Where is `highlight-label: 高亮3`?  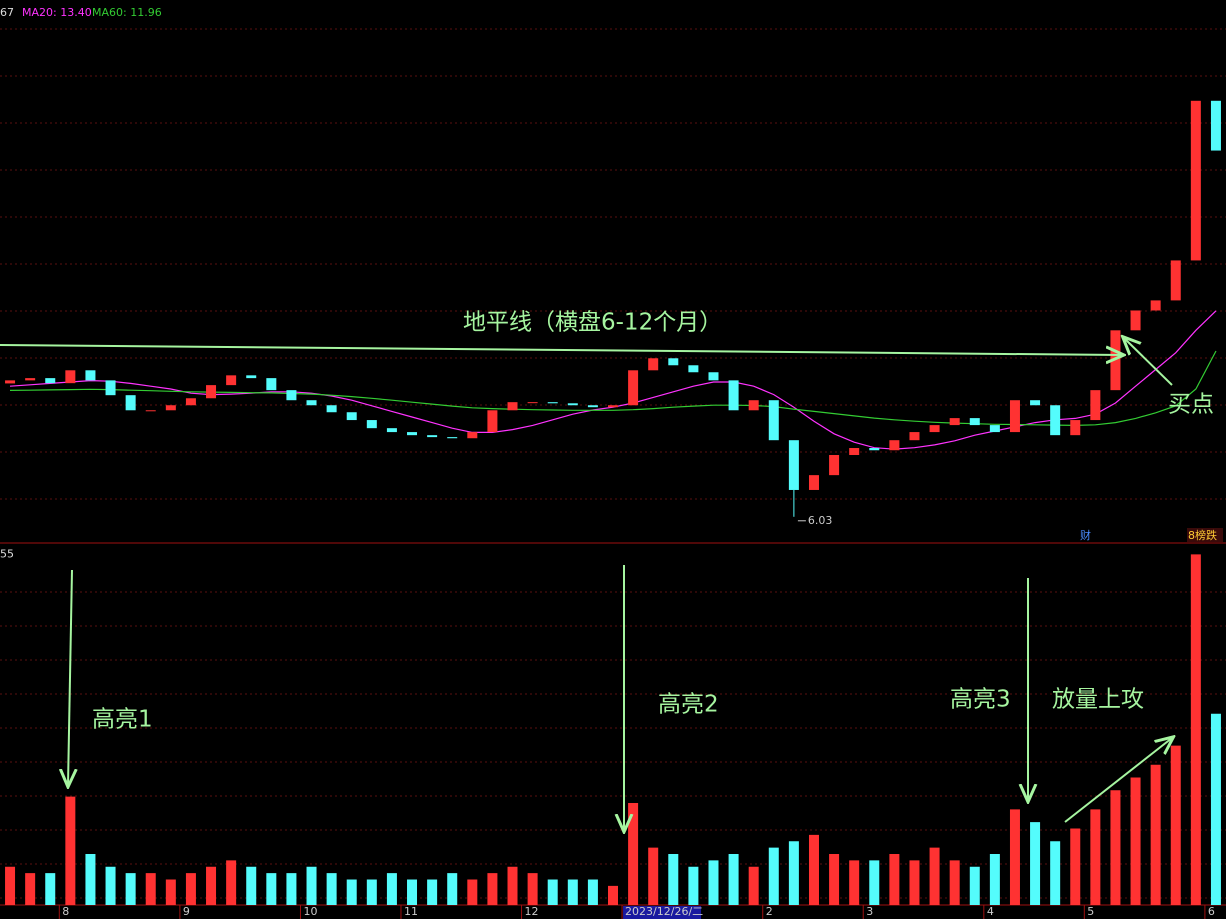
highlight-label: 高亮3 is located at coordinates (980, 700).